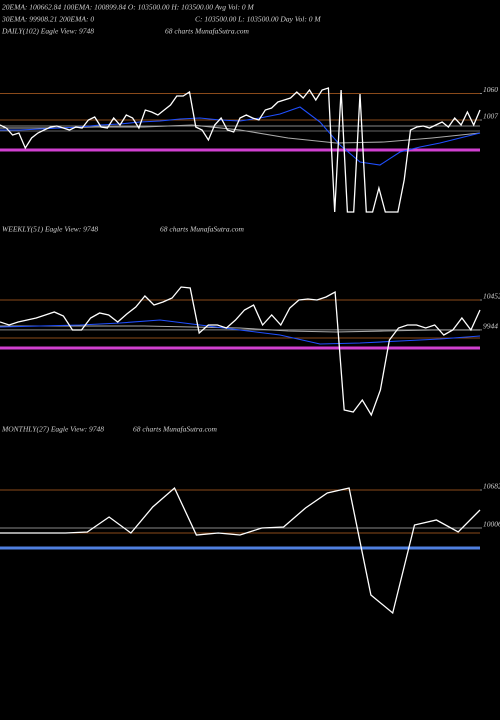  What do you see at coordinates (52, 429) in the screenshot?
I see `panel-title: MONTHLY(27) Eagle View: 9748` at bounding box center [52, 429].